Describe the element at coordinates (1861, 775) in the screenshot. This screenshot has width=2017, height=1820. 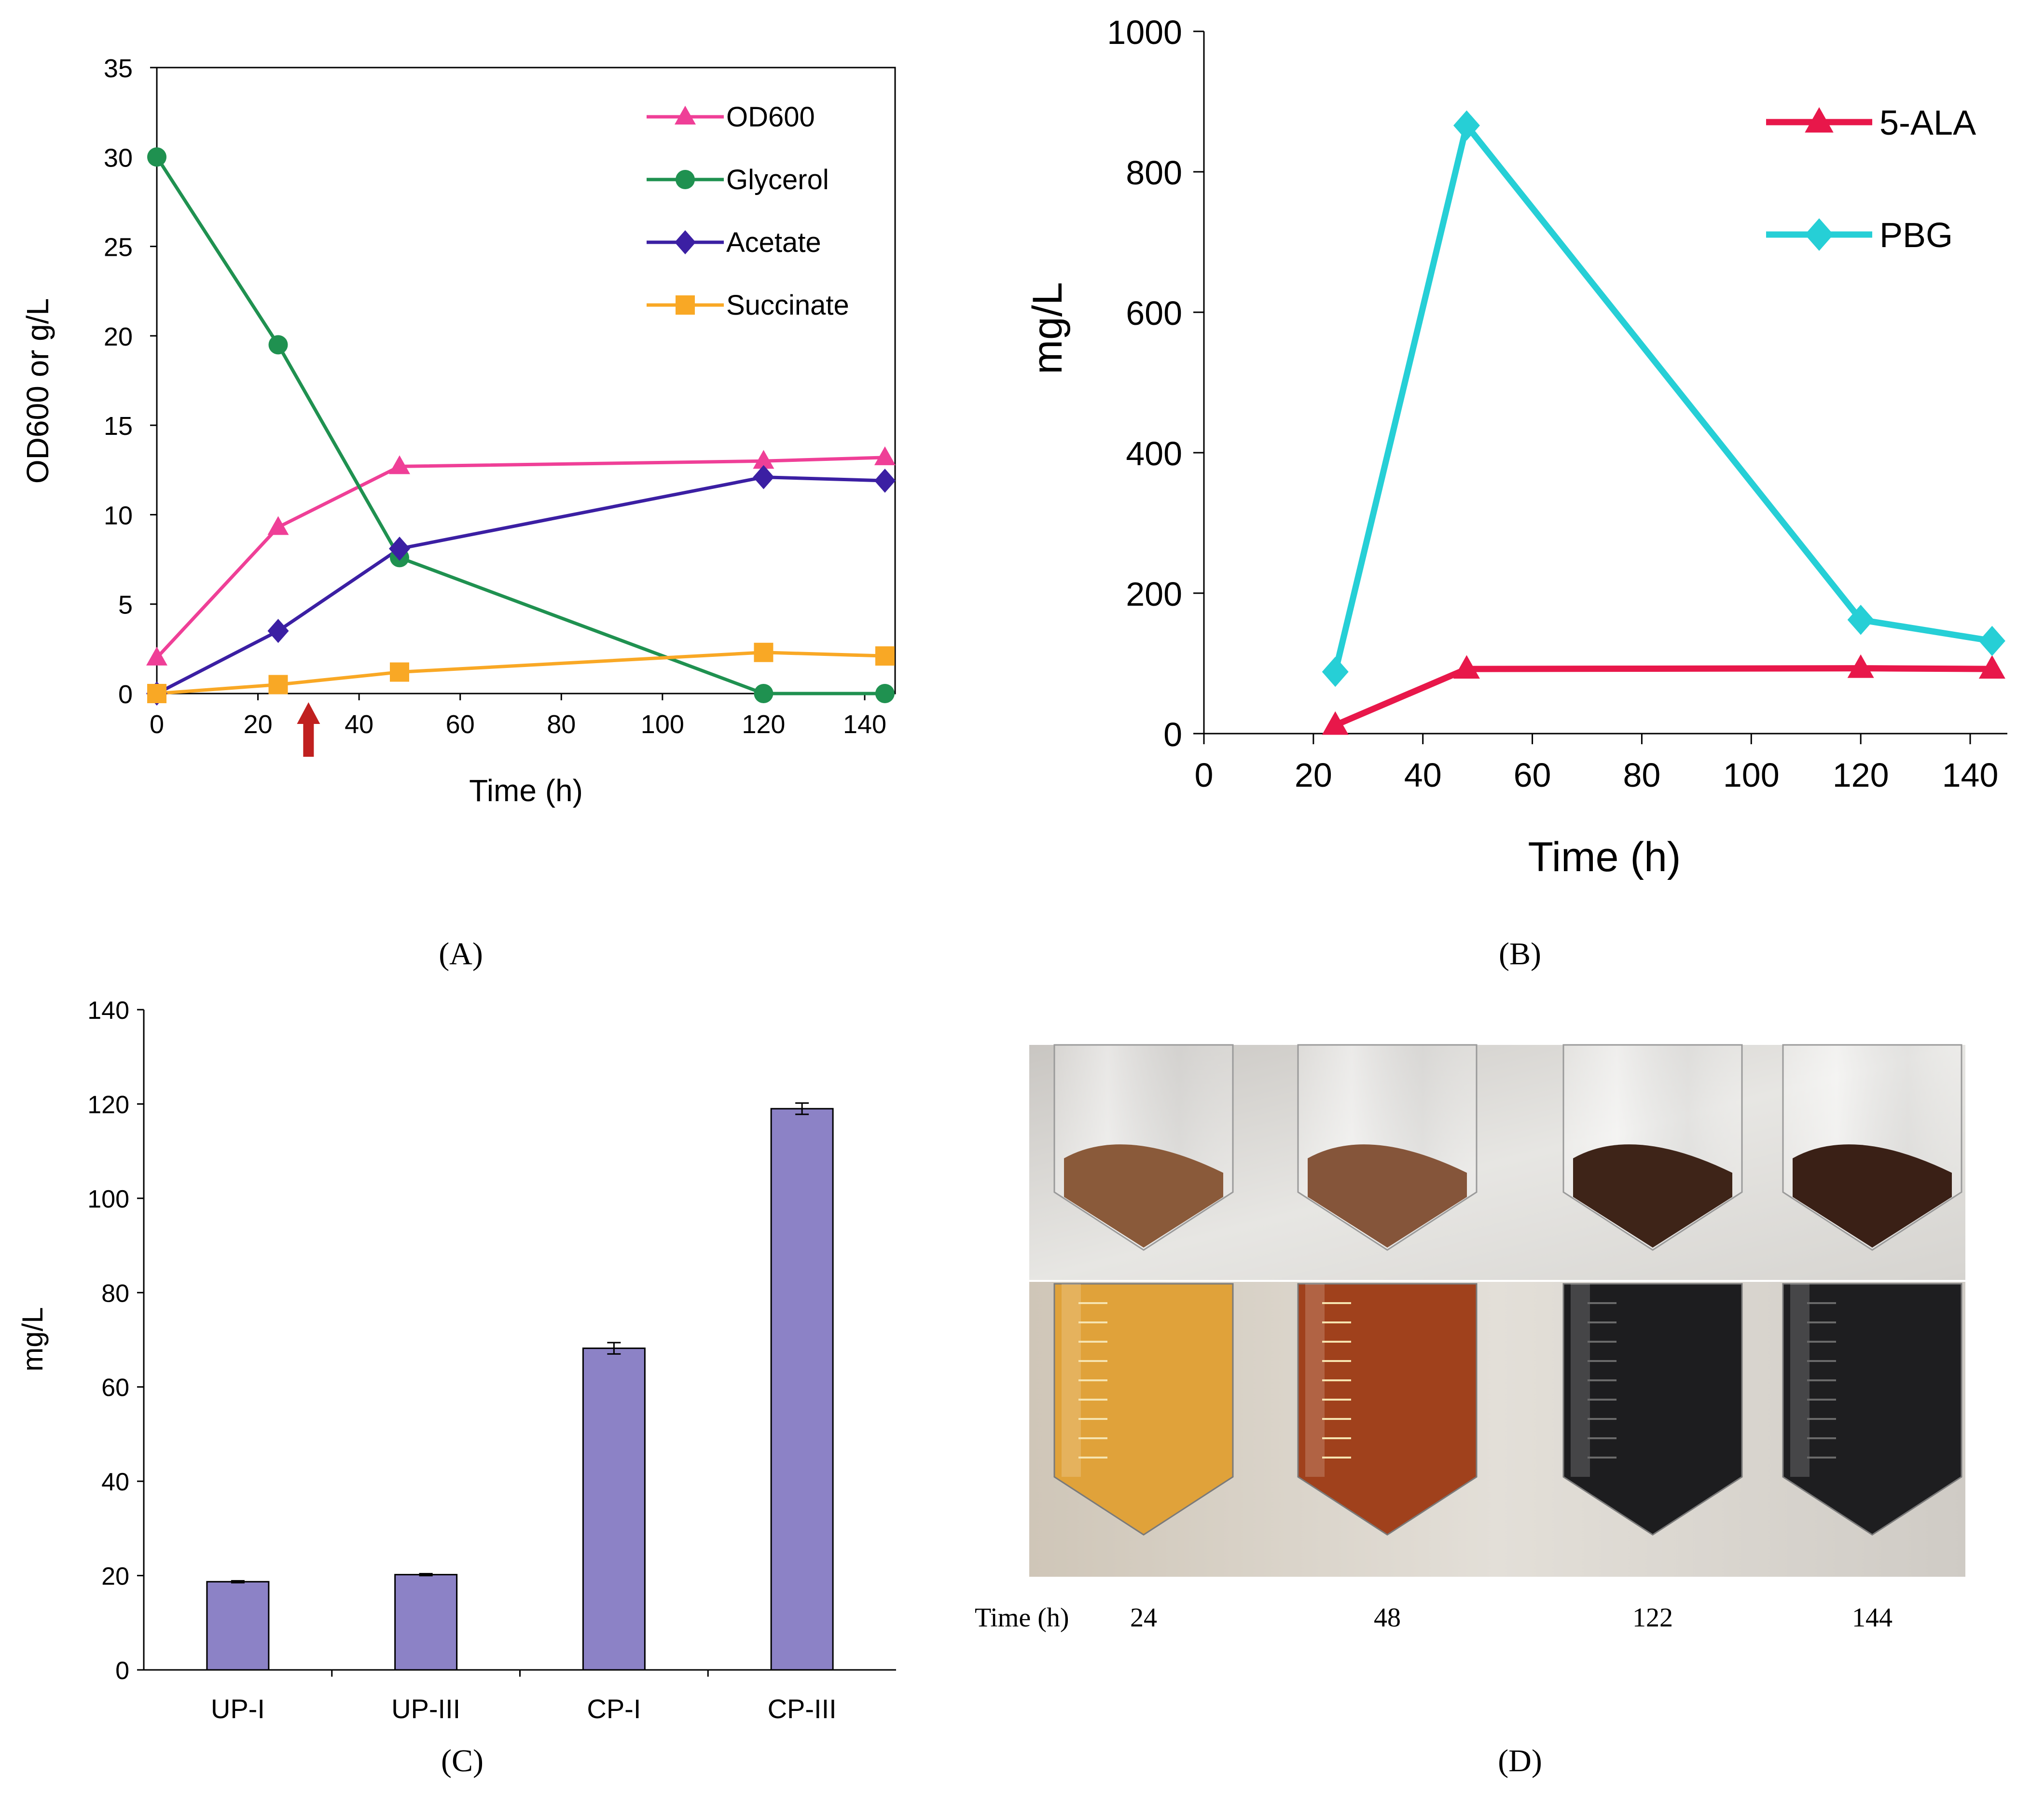
I see `panel-b-xtick-label: 120` at that location.